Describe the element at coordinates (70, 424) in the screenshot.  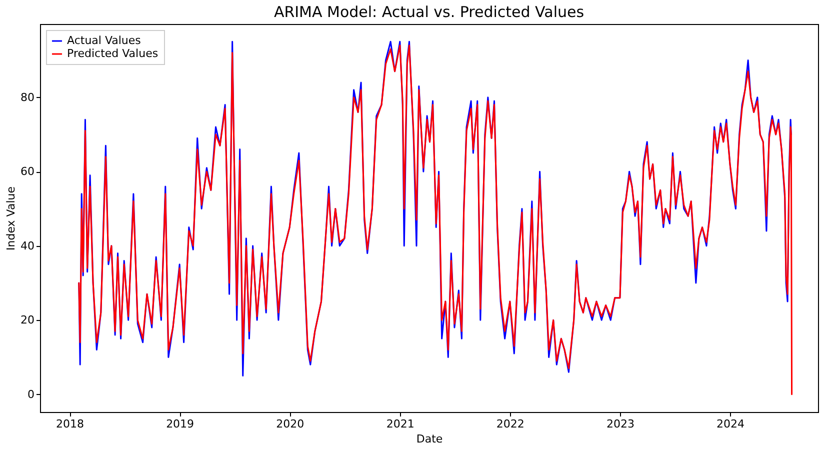
I see `x-tick-label: 2018` at that location.